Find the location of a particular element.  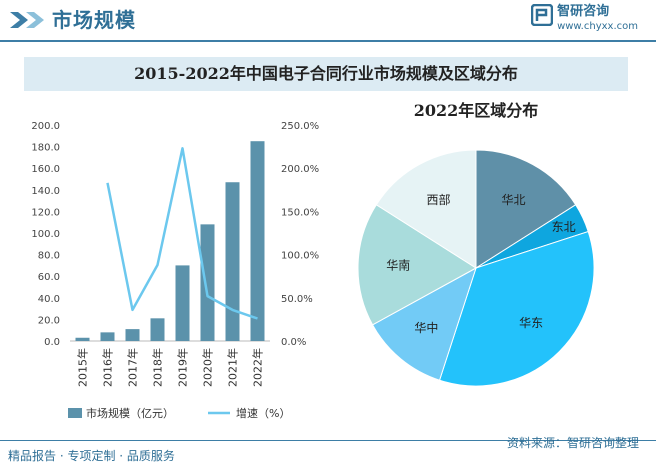

x-tick-label: 2019年 is located at coordinates (183, 367).